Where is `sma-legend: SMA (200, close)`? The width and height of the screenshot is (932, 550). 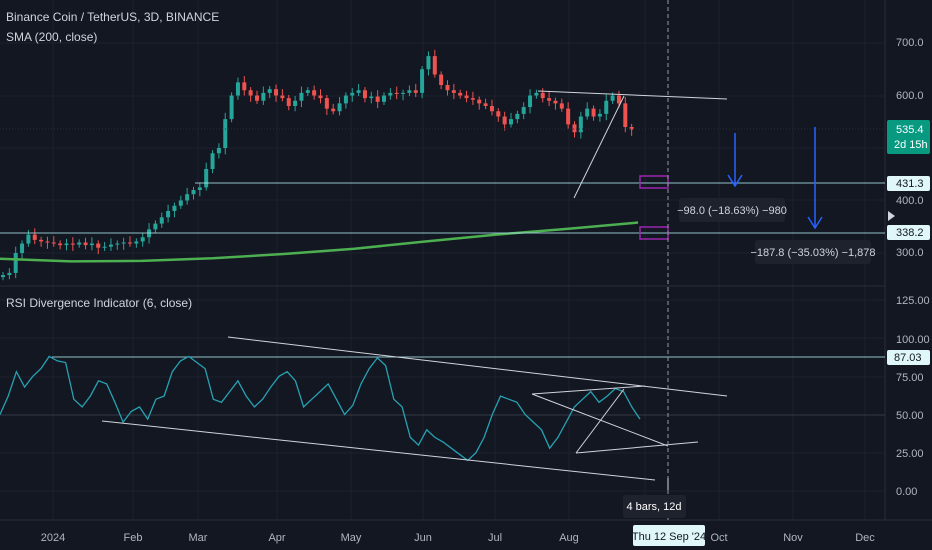 sma-legend: SMA (200, close) is located at coordinates (52, 37).